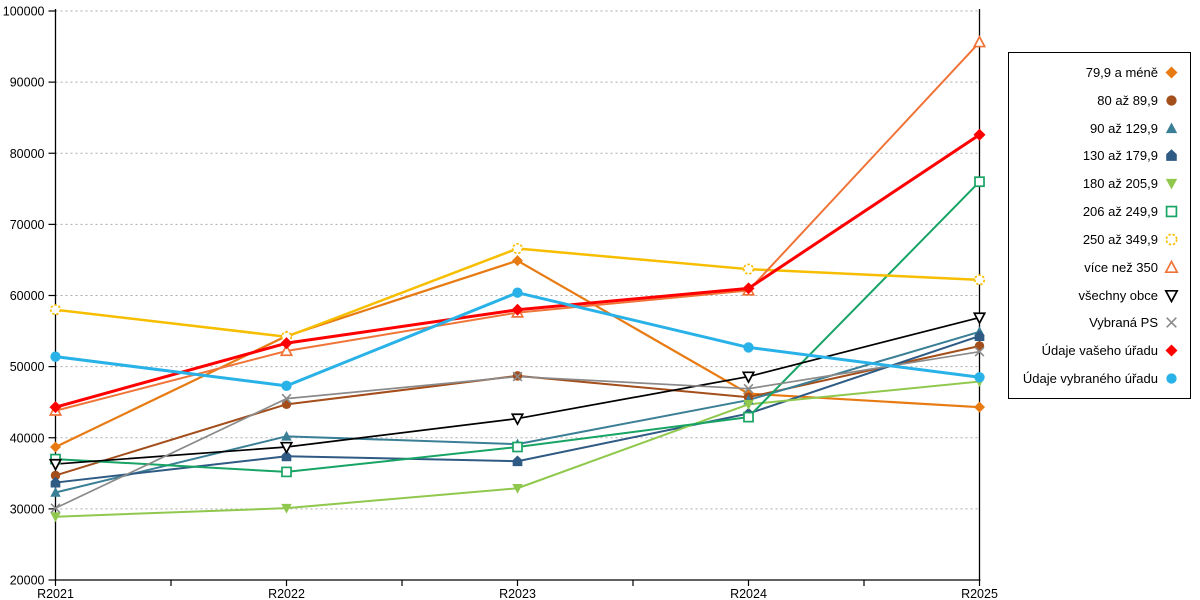 The image size is (1200, 600). I want to click on y-tick-label: 80000, so click(27, 154).